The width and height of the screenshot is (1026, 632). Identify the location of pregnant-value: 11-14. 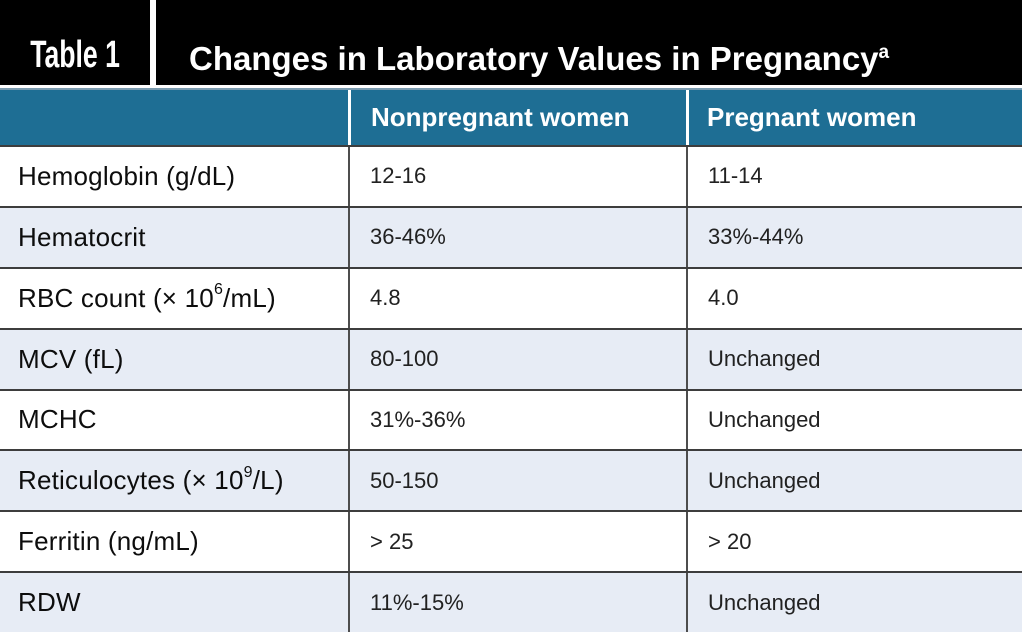
(854, 176).